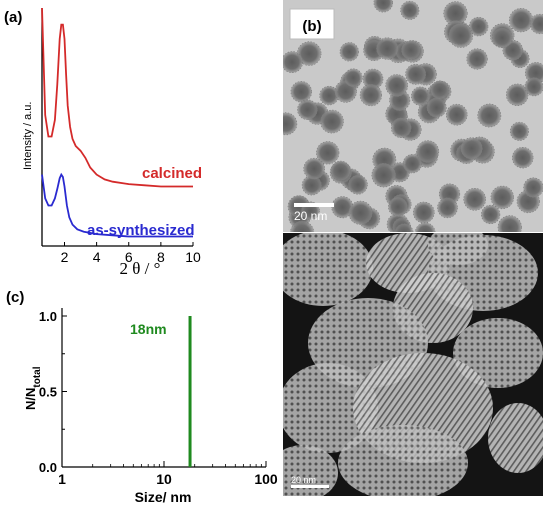 The image size is (550, 509). What do you see at coordinates (161, 257) in the screenshot?
I see `xrd-x-tick-label: 8` at bounding box center [161, 257].